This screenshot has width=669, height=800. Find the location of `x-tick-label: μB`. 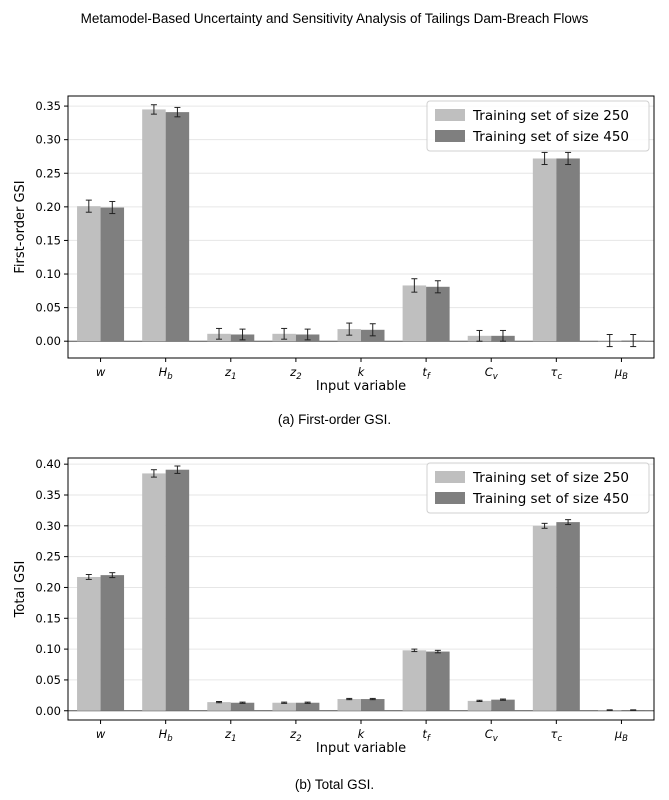

x-tick-label: μB is located at coordinates (621, 373).